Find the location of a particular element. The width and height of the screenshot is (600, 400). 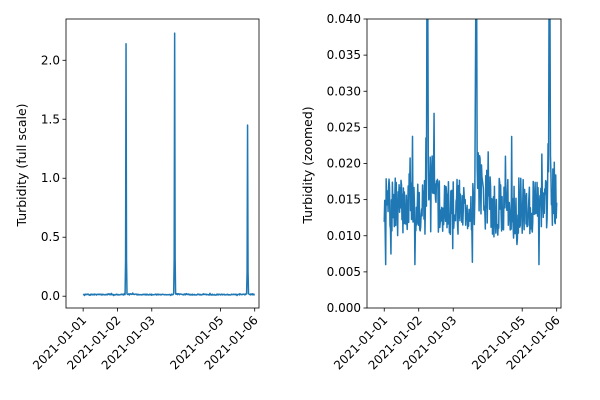

y-tick-label: 0.020 is located at coordinates (344, 164).